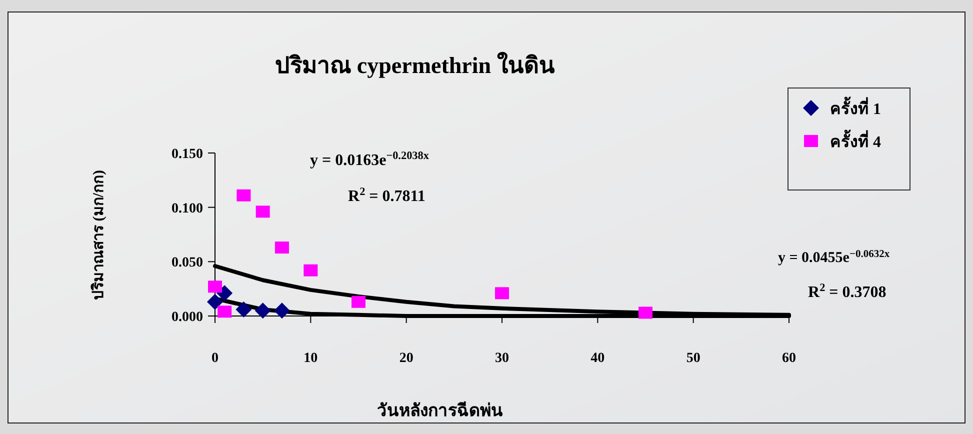 The width and height of the screenshot is (973, 434). What do you see at coordinates (789, 358) in the screenshot?
I see `x-tick-label: 60` at bounding box center [789, 358].